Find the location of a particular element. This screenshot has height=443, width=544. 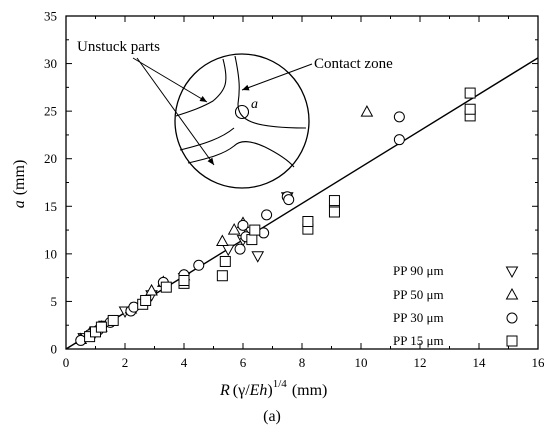

inset-curve-bottom-left is located at coordinates (207, 139).